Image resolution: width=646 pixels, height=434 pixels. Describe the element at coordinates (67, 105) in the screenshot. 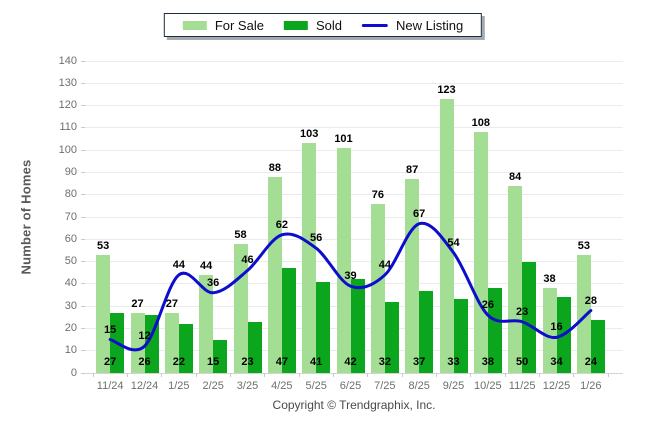

I see `y-tick-label: 120` at that location.